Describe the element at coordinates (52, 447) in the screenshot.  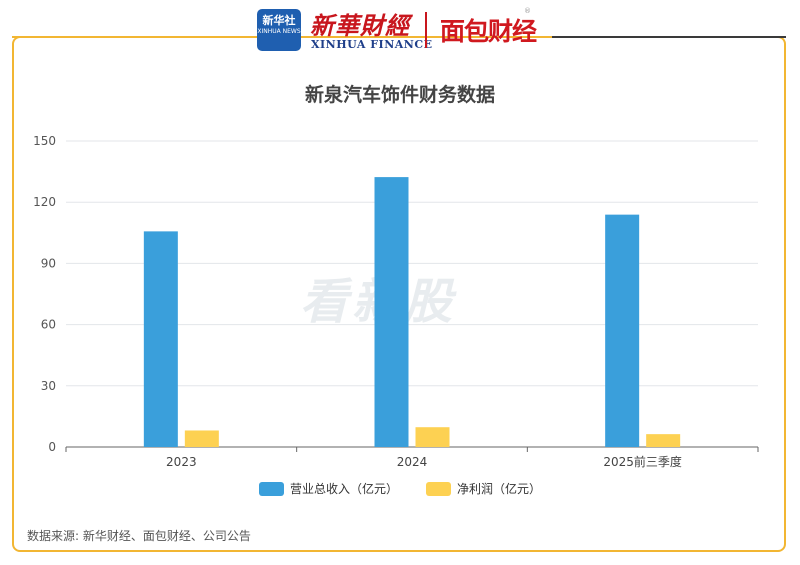
I see `y-tick-label: 0` at that location.